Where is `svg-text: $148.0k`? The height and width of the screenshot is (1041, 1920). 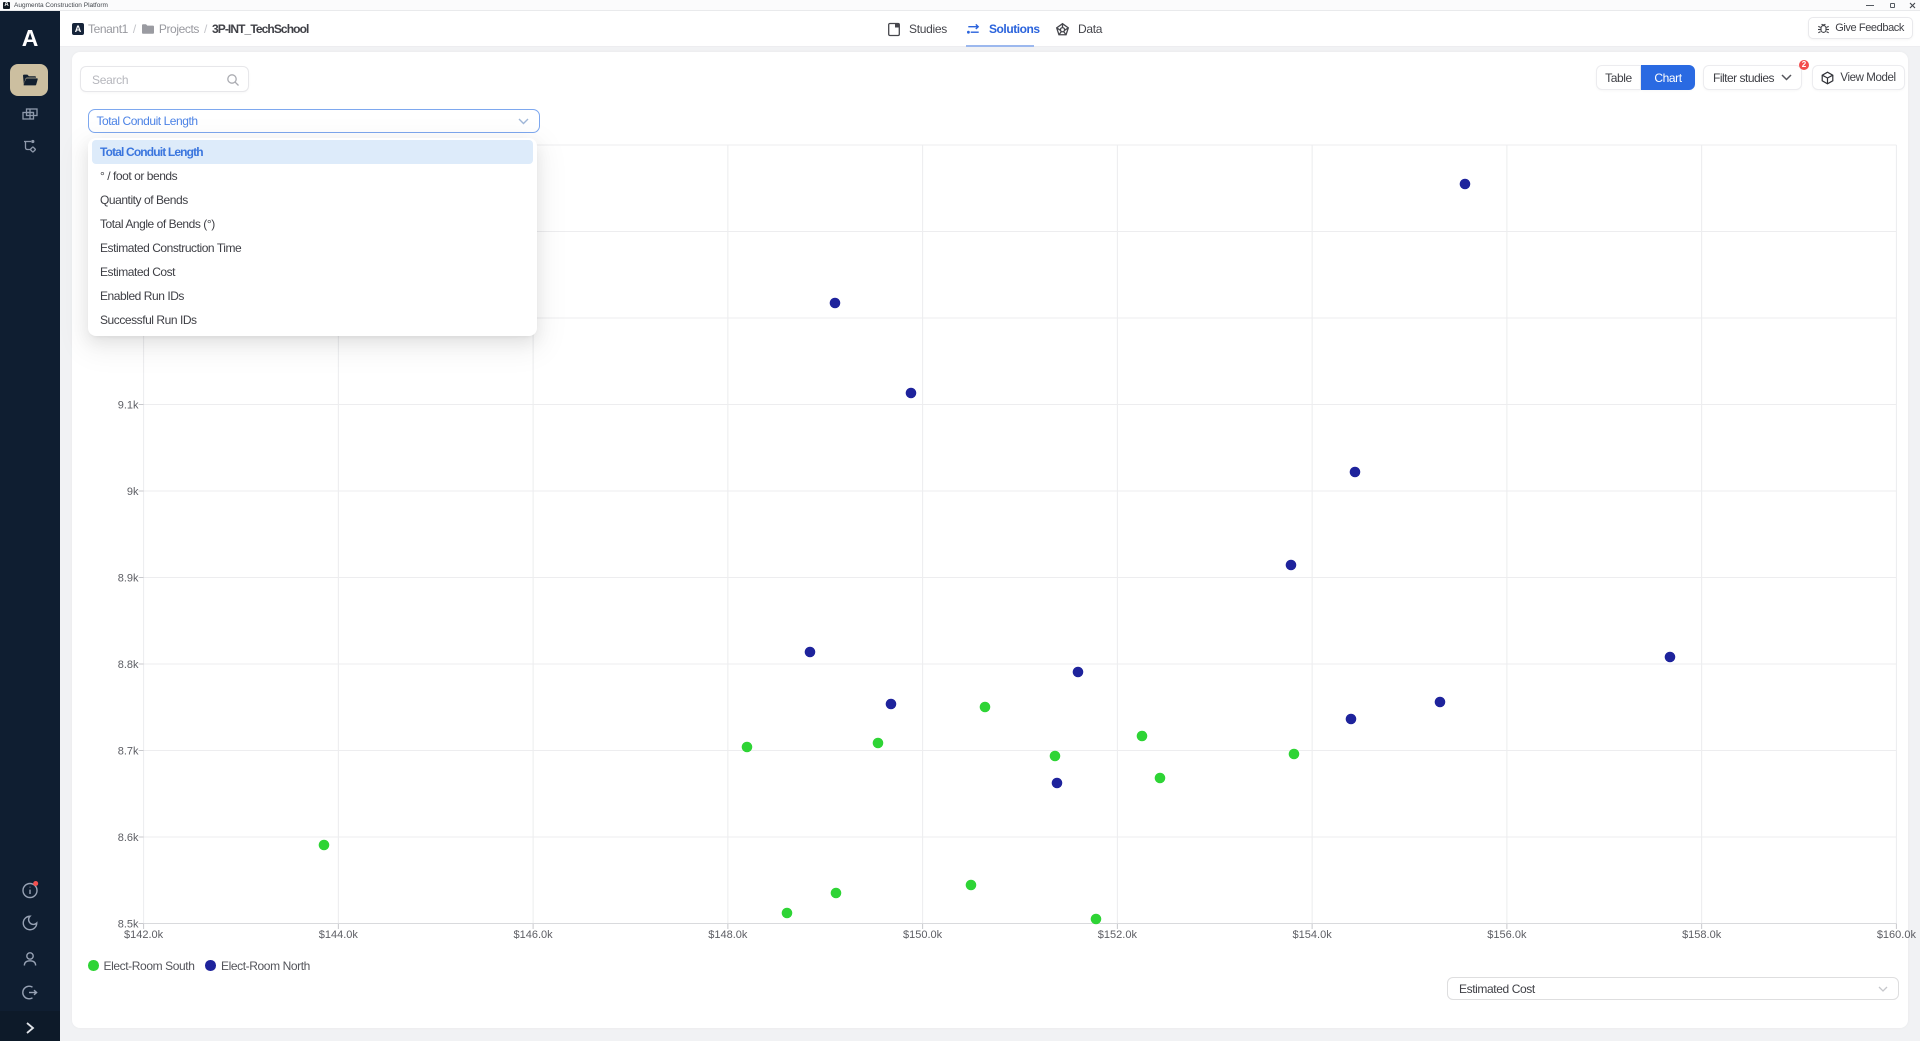
svg-text: $148.0k is located at coordinates (728, 935).